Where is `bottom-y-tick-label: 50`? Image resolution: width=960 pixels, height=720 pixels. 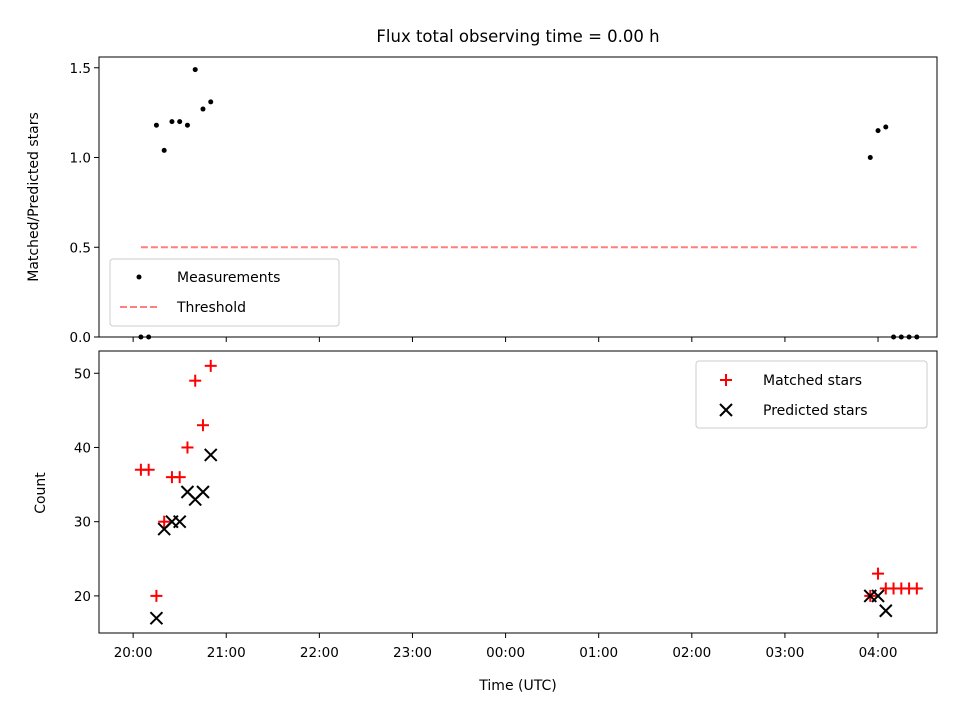 bottom-y-tick-label: 50 is located at coordinates (82, 374).